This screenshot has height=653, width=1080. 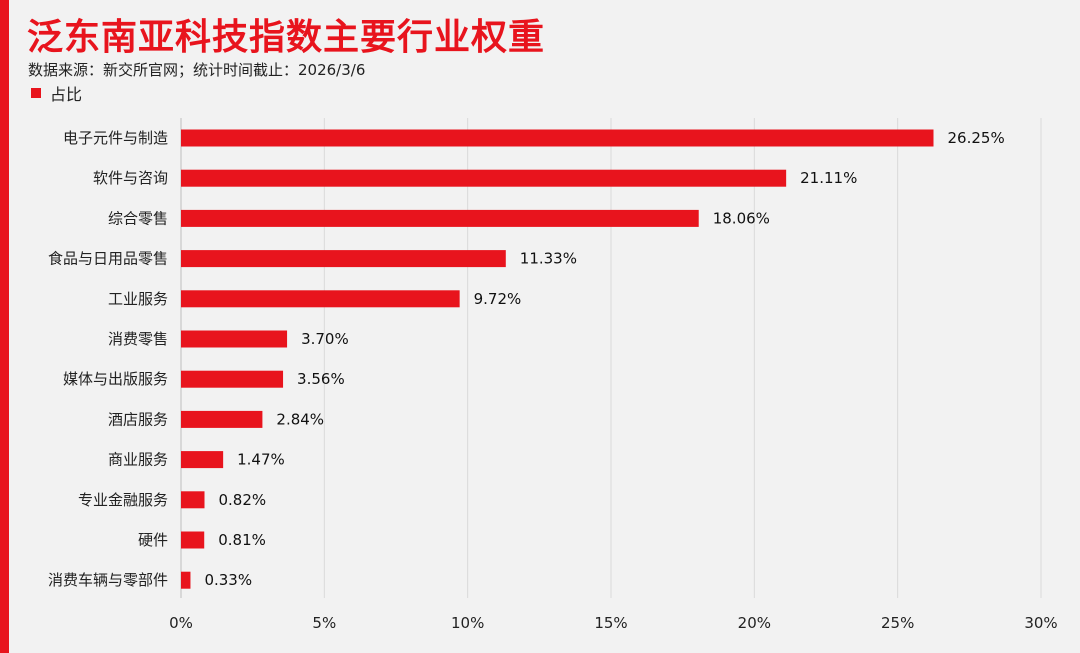 I want to click on legend: 占比, so click(x=56, y=93).